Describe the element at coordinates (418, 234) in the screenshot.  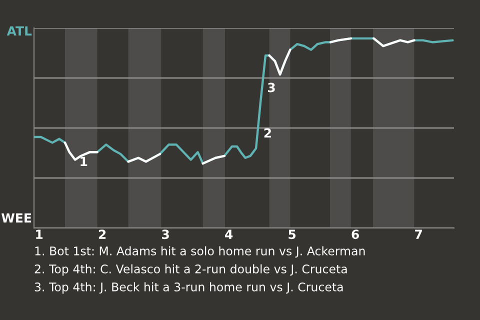
I see `x-tick-label: 7` at that location.